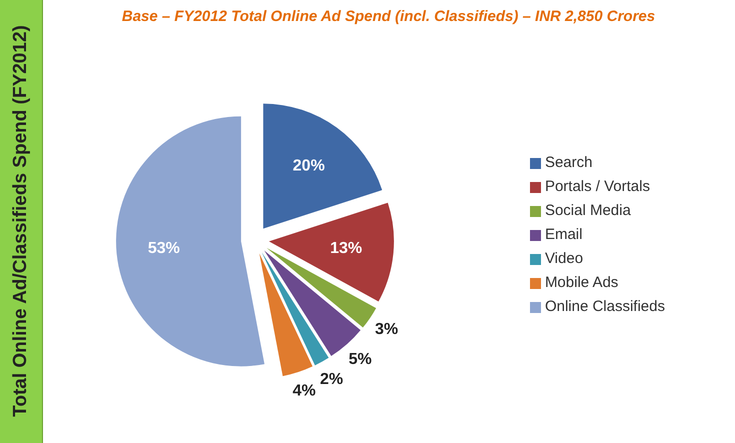 This screenshot has width=735, height=443. I want to click on legend-label: Search, so click(568, 162).